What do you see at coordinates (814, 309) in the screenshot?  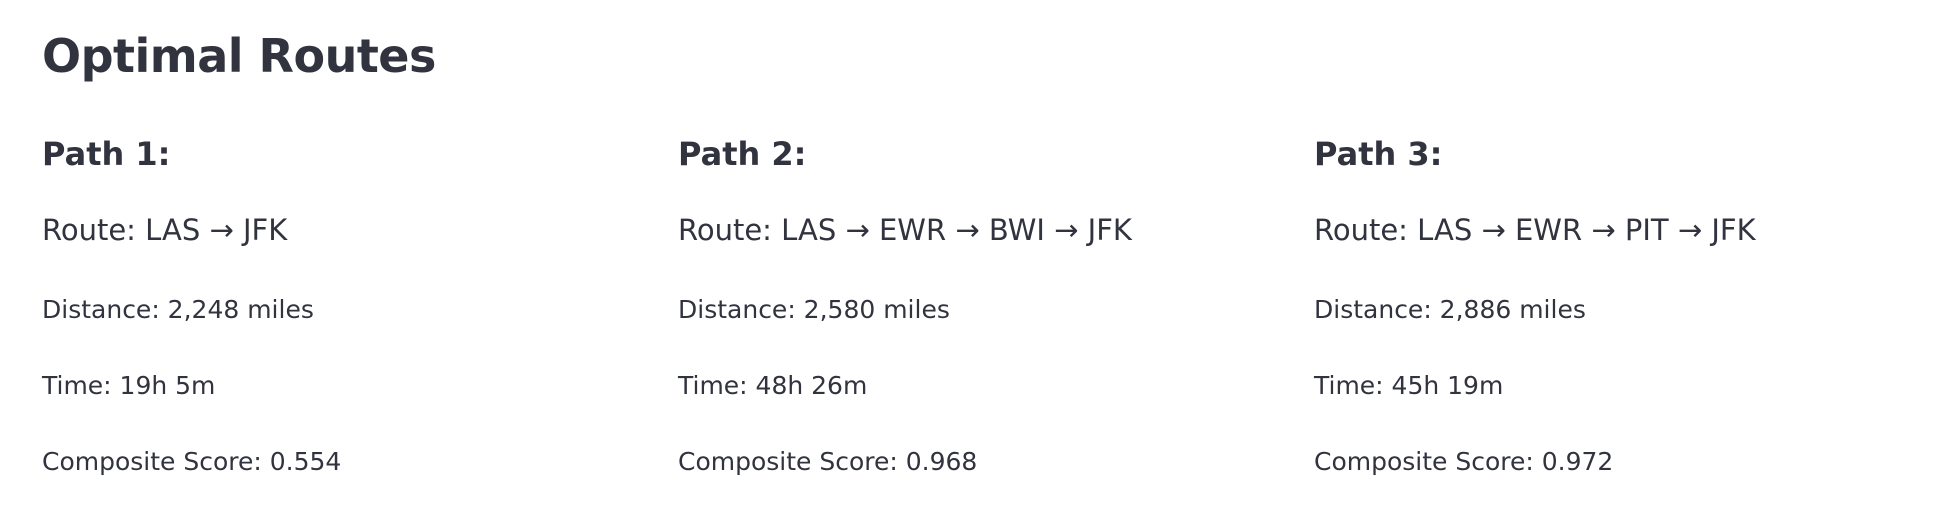 I see `distance-text: Distance: 2,580 miles` at bounding box center [814, 309].